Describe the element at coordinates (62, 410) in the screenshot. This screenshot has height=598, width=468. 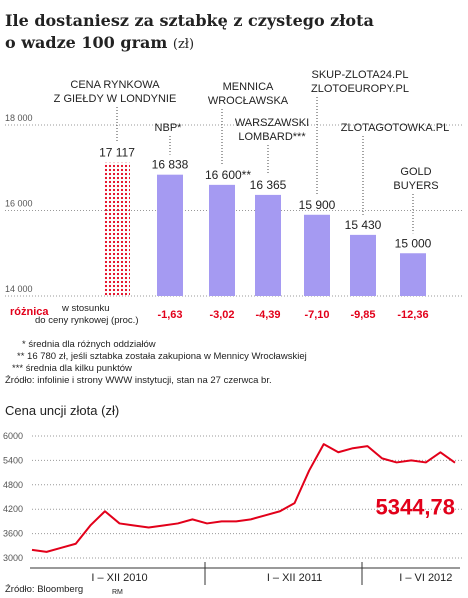
I see `chart-title: Cena uncji złota (zł)` at that location.